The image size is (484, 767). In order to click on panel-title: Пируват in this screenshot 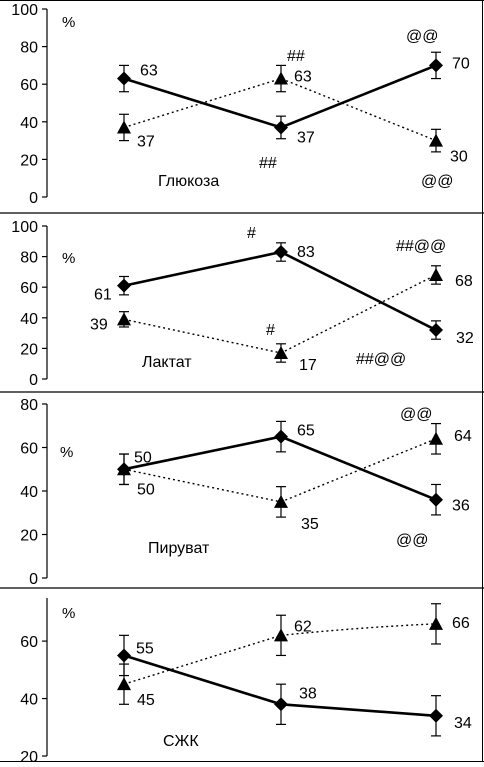, I will do `click(179, 548)`.